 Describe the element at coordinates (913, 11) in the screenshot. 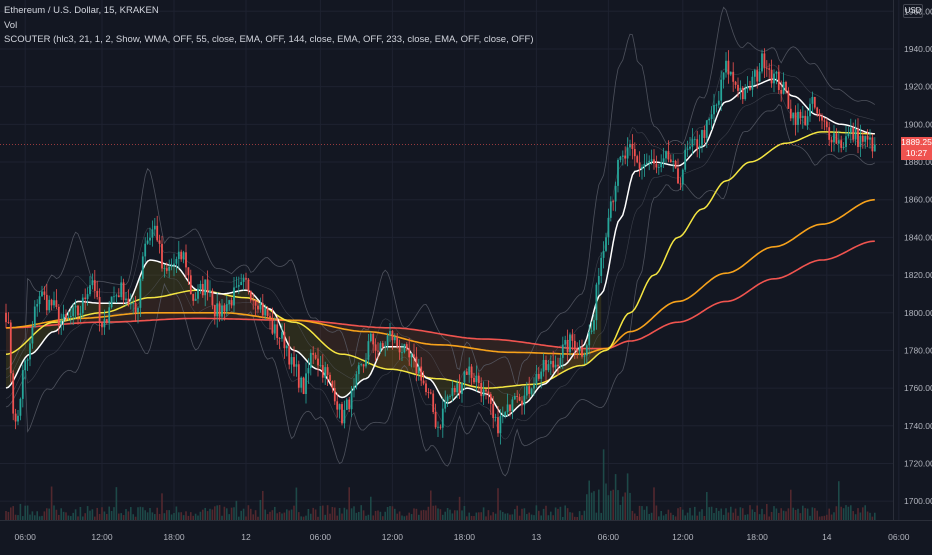

I see `currency-button: USD` at that location.